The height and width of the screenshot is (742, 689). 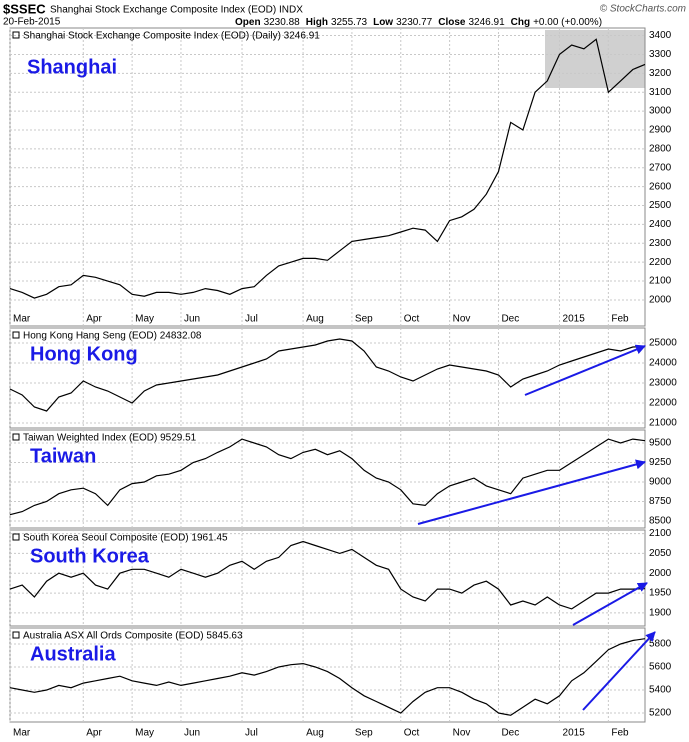 I want to click on y-tick-label: 8500, so click(x=660, y=521).